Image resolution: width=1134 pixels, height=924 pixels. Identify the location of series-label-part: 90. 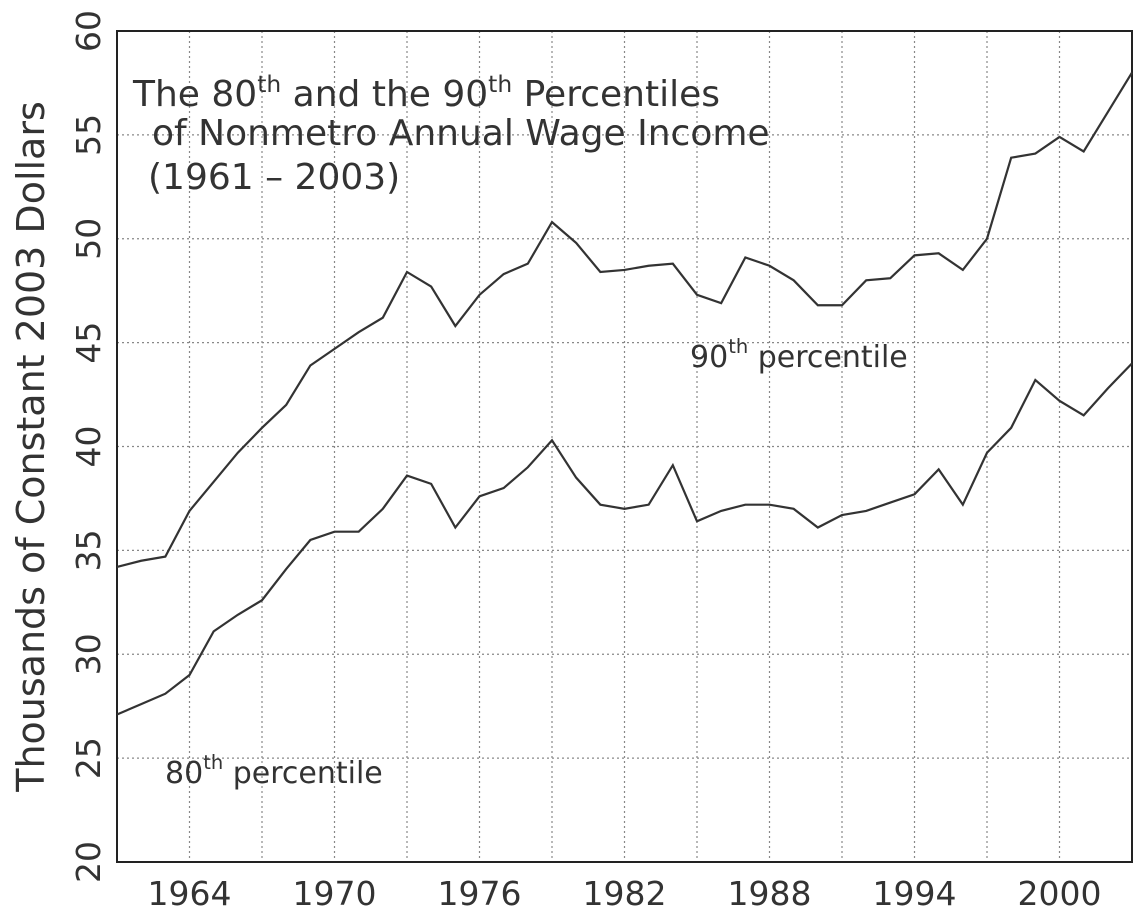
(709, 357).